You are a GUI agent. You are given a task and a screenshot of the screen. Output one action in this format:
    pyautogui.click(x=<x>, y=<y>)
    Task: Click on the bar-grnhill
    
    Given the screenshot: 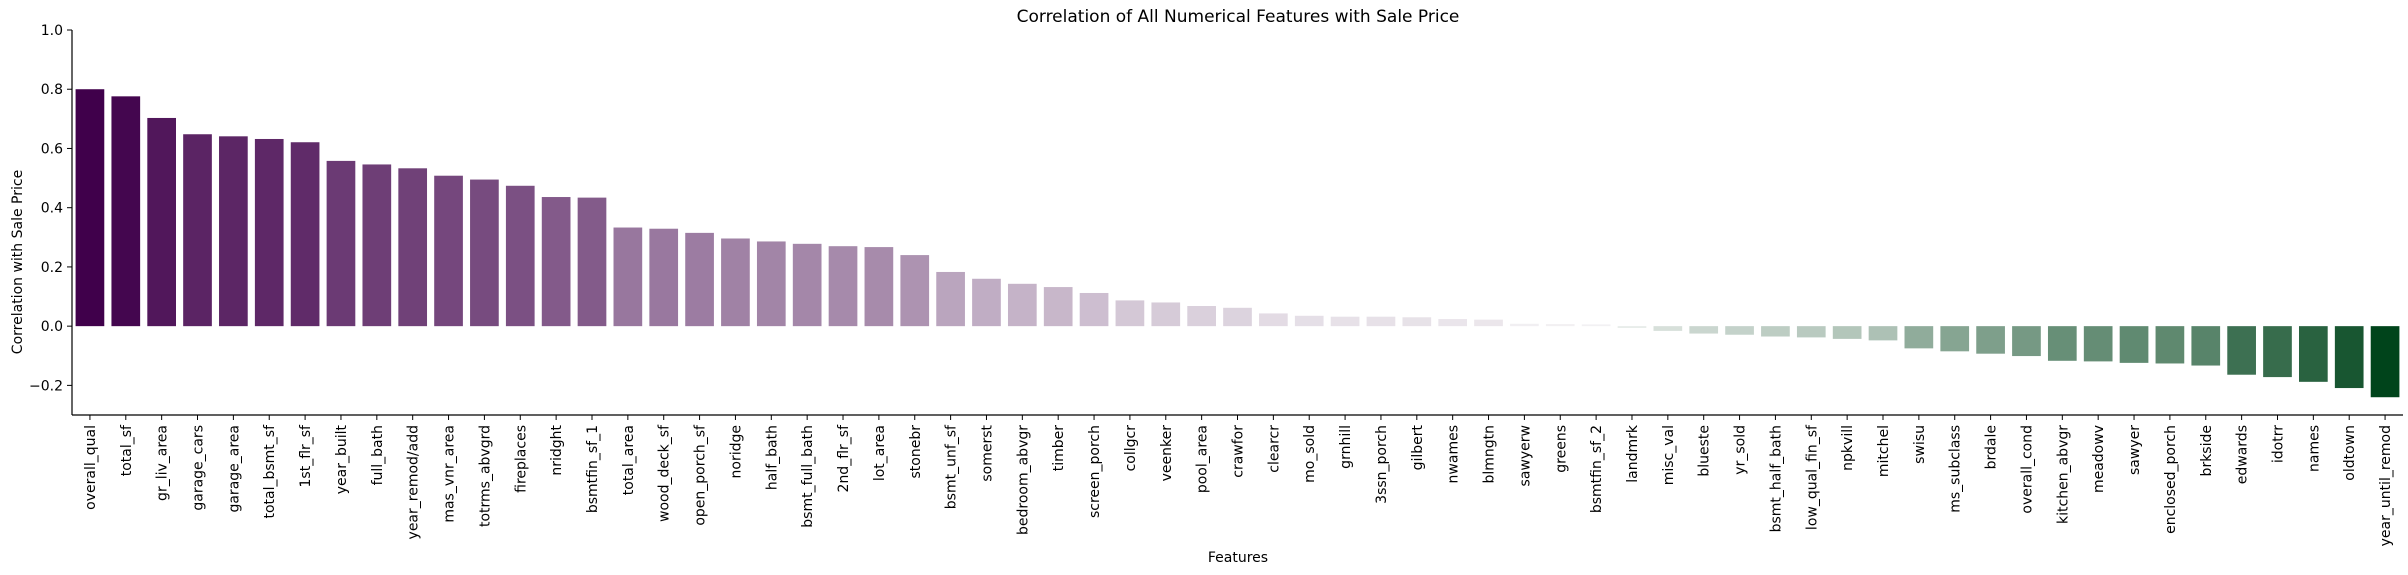 What is the action you would take?
    pyautogui.click(x=1345, y=321)
    